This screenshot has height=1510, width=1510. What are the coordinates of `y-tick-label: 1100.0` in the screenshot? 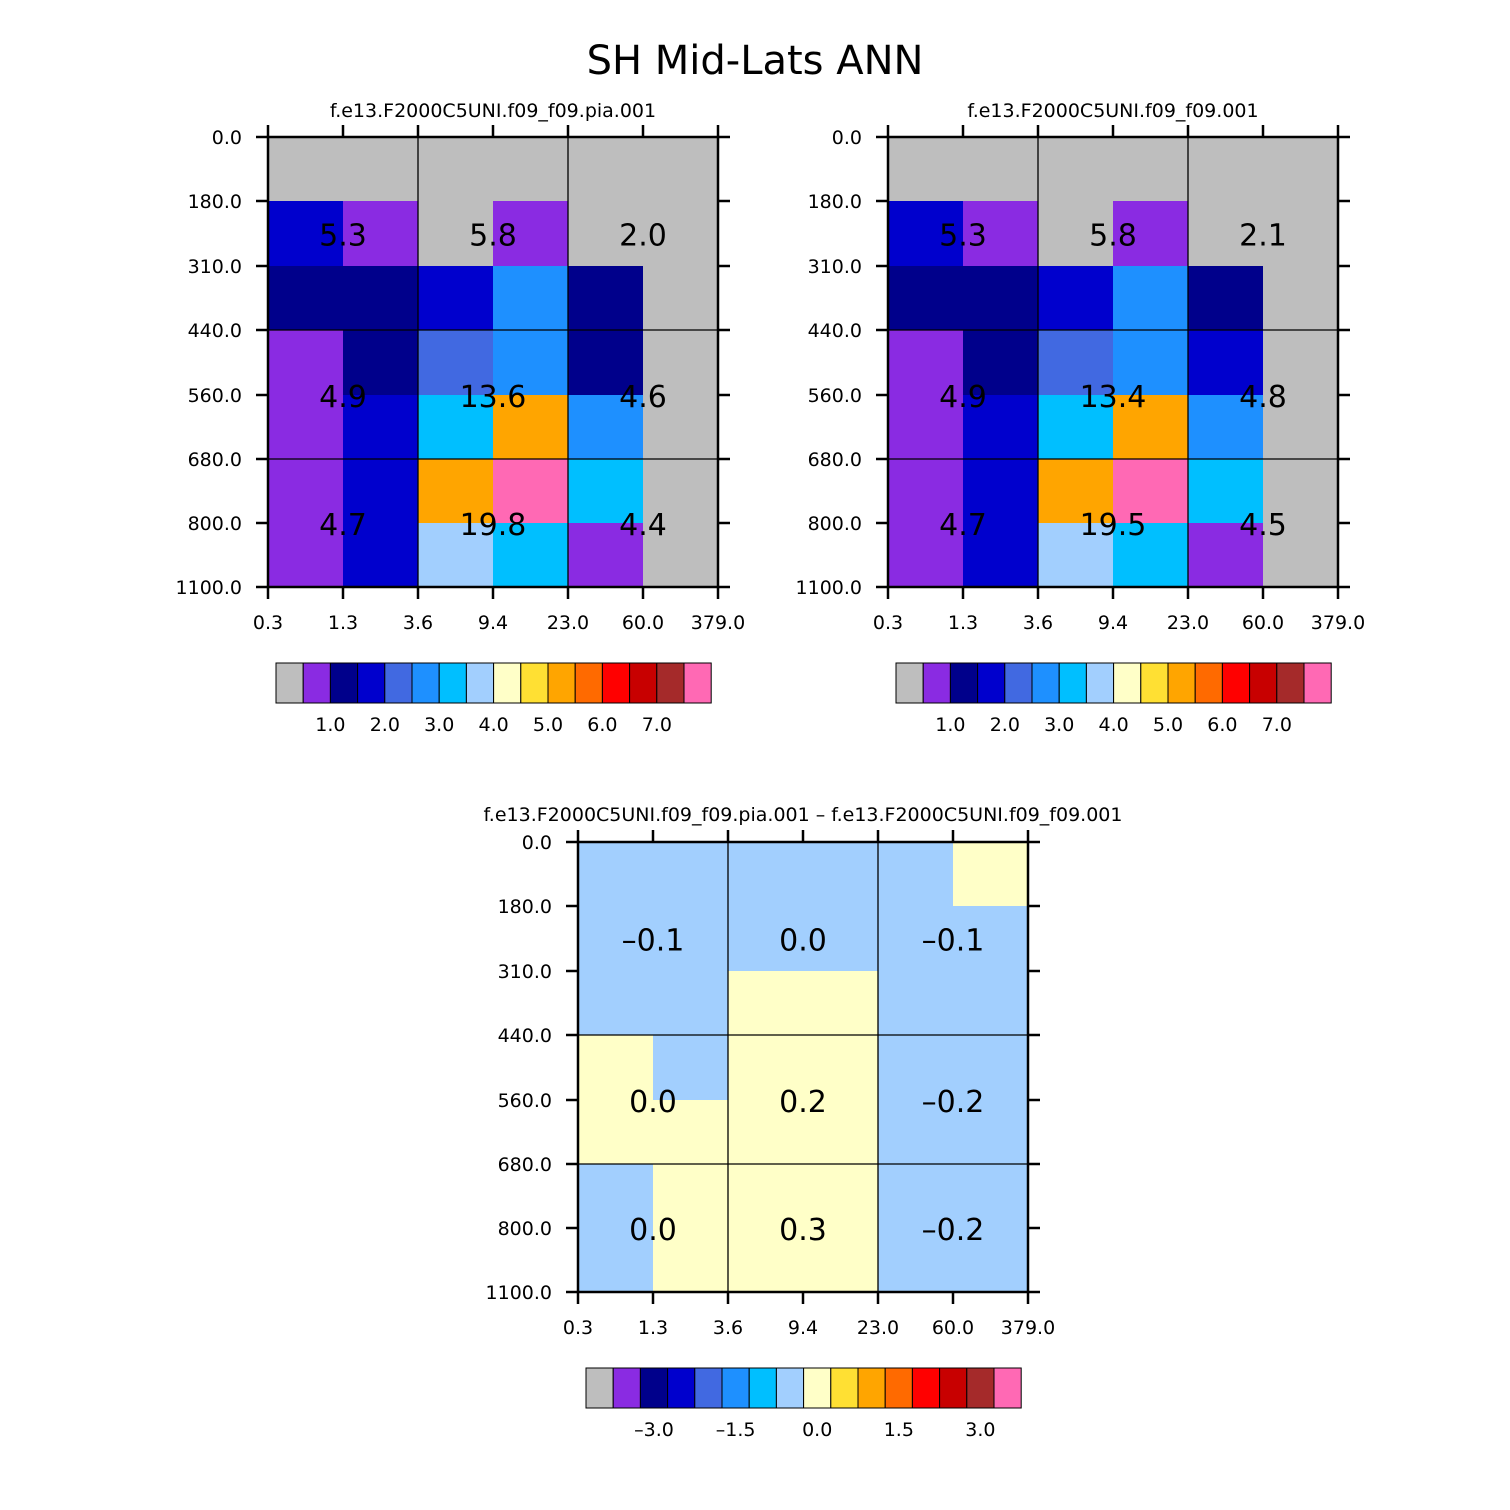 It's located at (829, 588).